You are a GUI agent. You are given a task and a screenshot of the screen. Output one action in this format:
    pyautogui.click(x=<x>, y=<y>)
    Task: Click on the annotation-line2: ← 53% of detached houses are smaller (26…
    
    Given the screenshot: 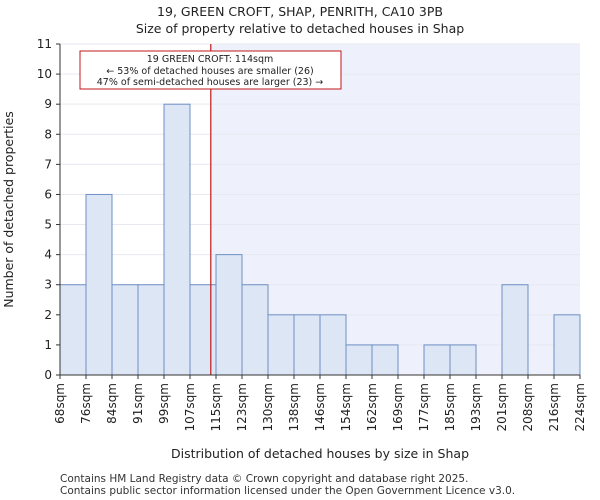 What is the action you would take?
    pyautogui.click(x=209, y=71)
    